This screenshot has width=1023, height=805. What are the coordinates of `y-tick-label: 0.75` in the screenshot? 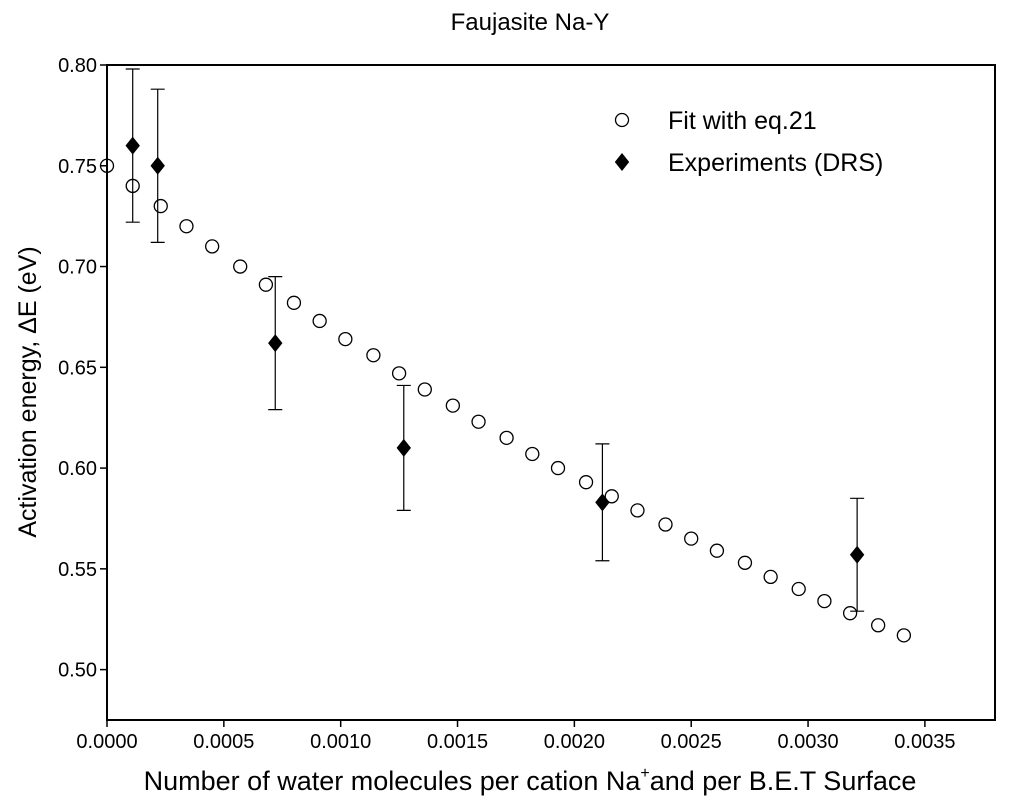 It's located at (77, 167).